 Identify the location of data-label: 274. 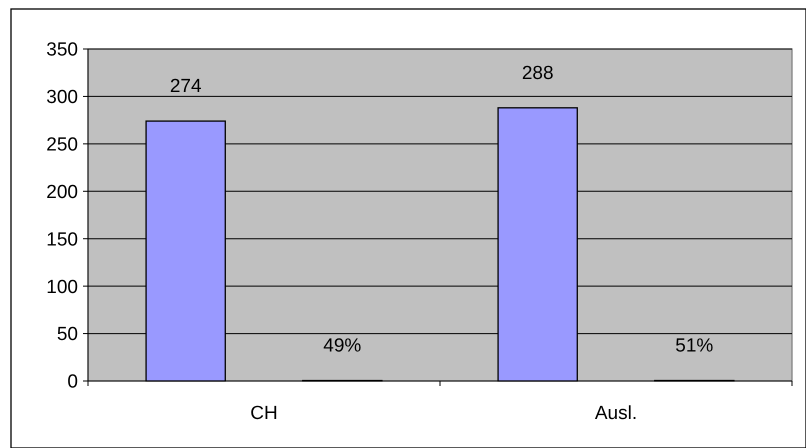
(186, 87).